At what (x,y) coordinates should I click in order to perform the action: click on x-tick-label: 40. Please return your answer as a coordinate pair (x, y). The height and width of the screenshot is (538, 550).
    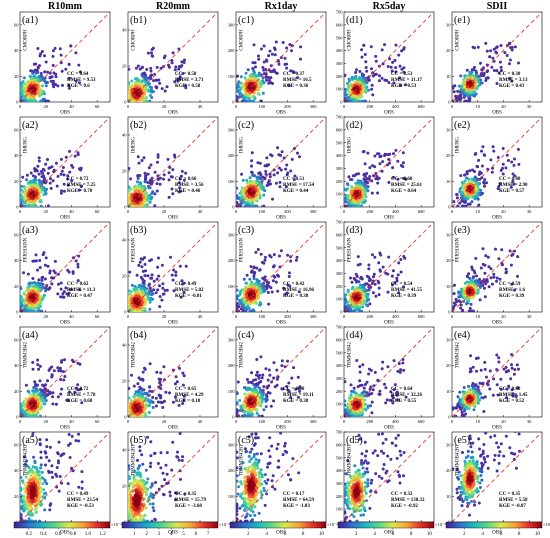
    Looking at the image, I should click on (71, 106).